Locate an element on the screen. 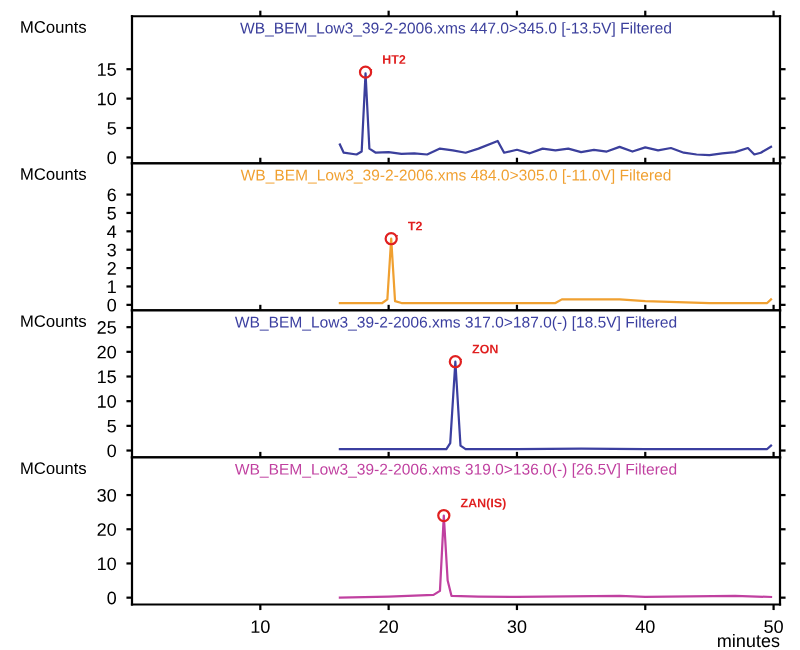  x-tick-label: 10 is located at coordinates (260, 627).